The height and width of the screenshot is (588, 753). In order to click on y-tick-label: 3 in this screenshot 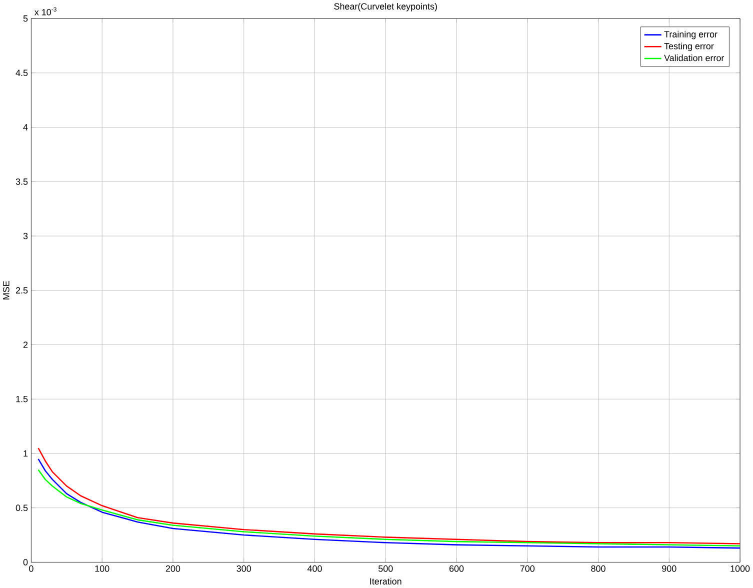, I will do `click(25, 236)`.